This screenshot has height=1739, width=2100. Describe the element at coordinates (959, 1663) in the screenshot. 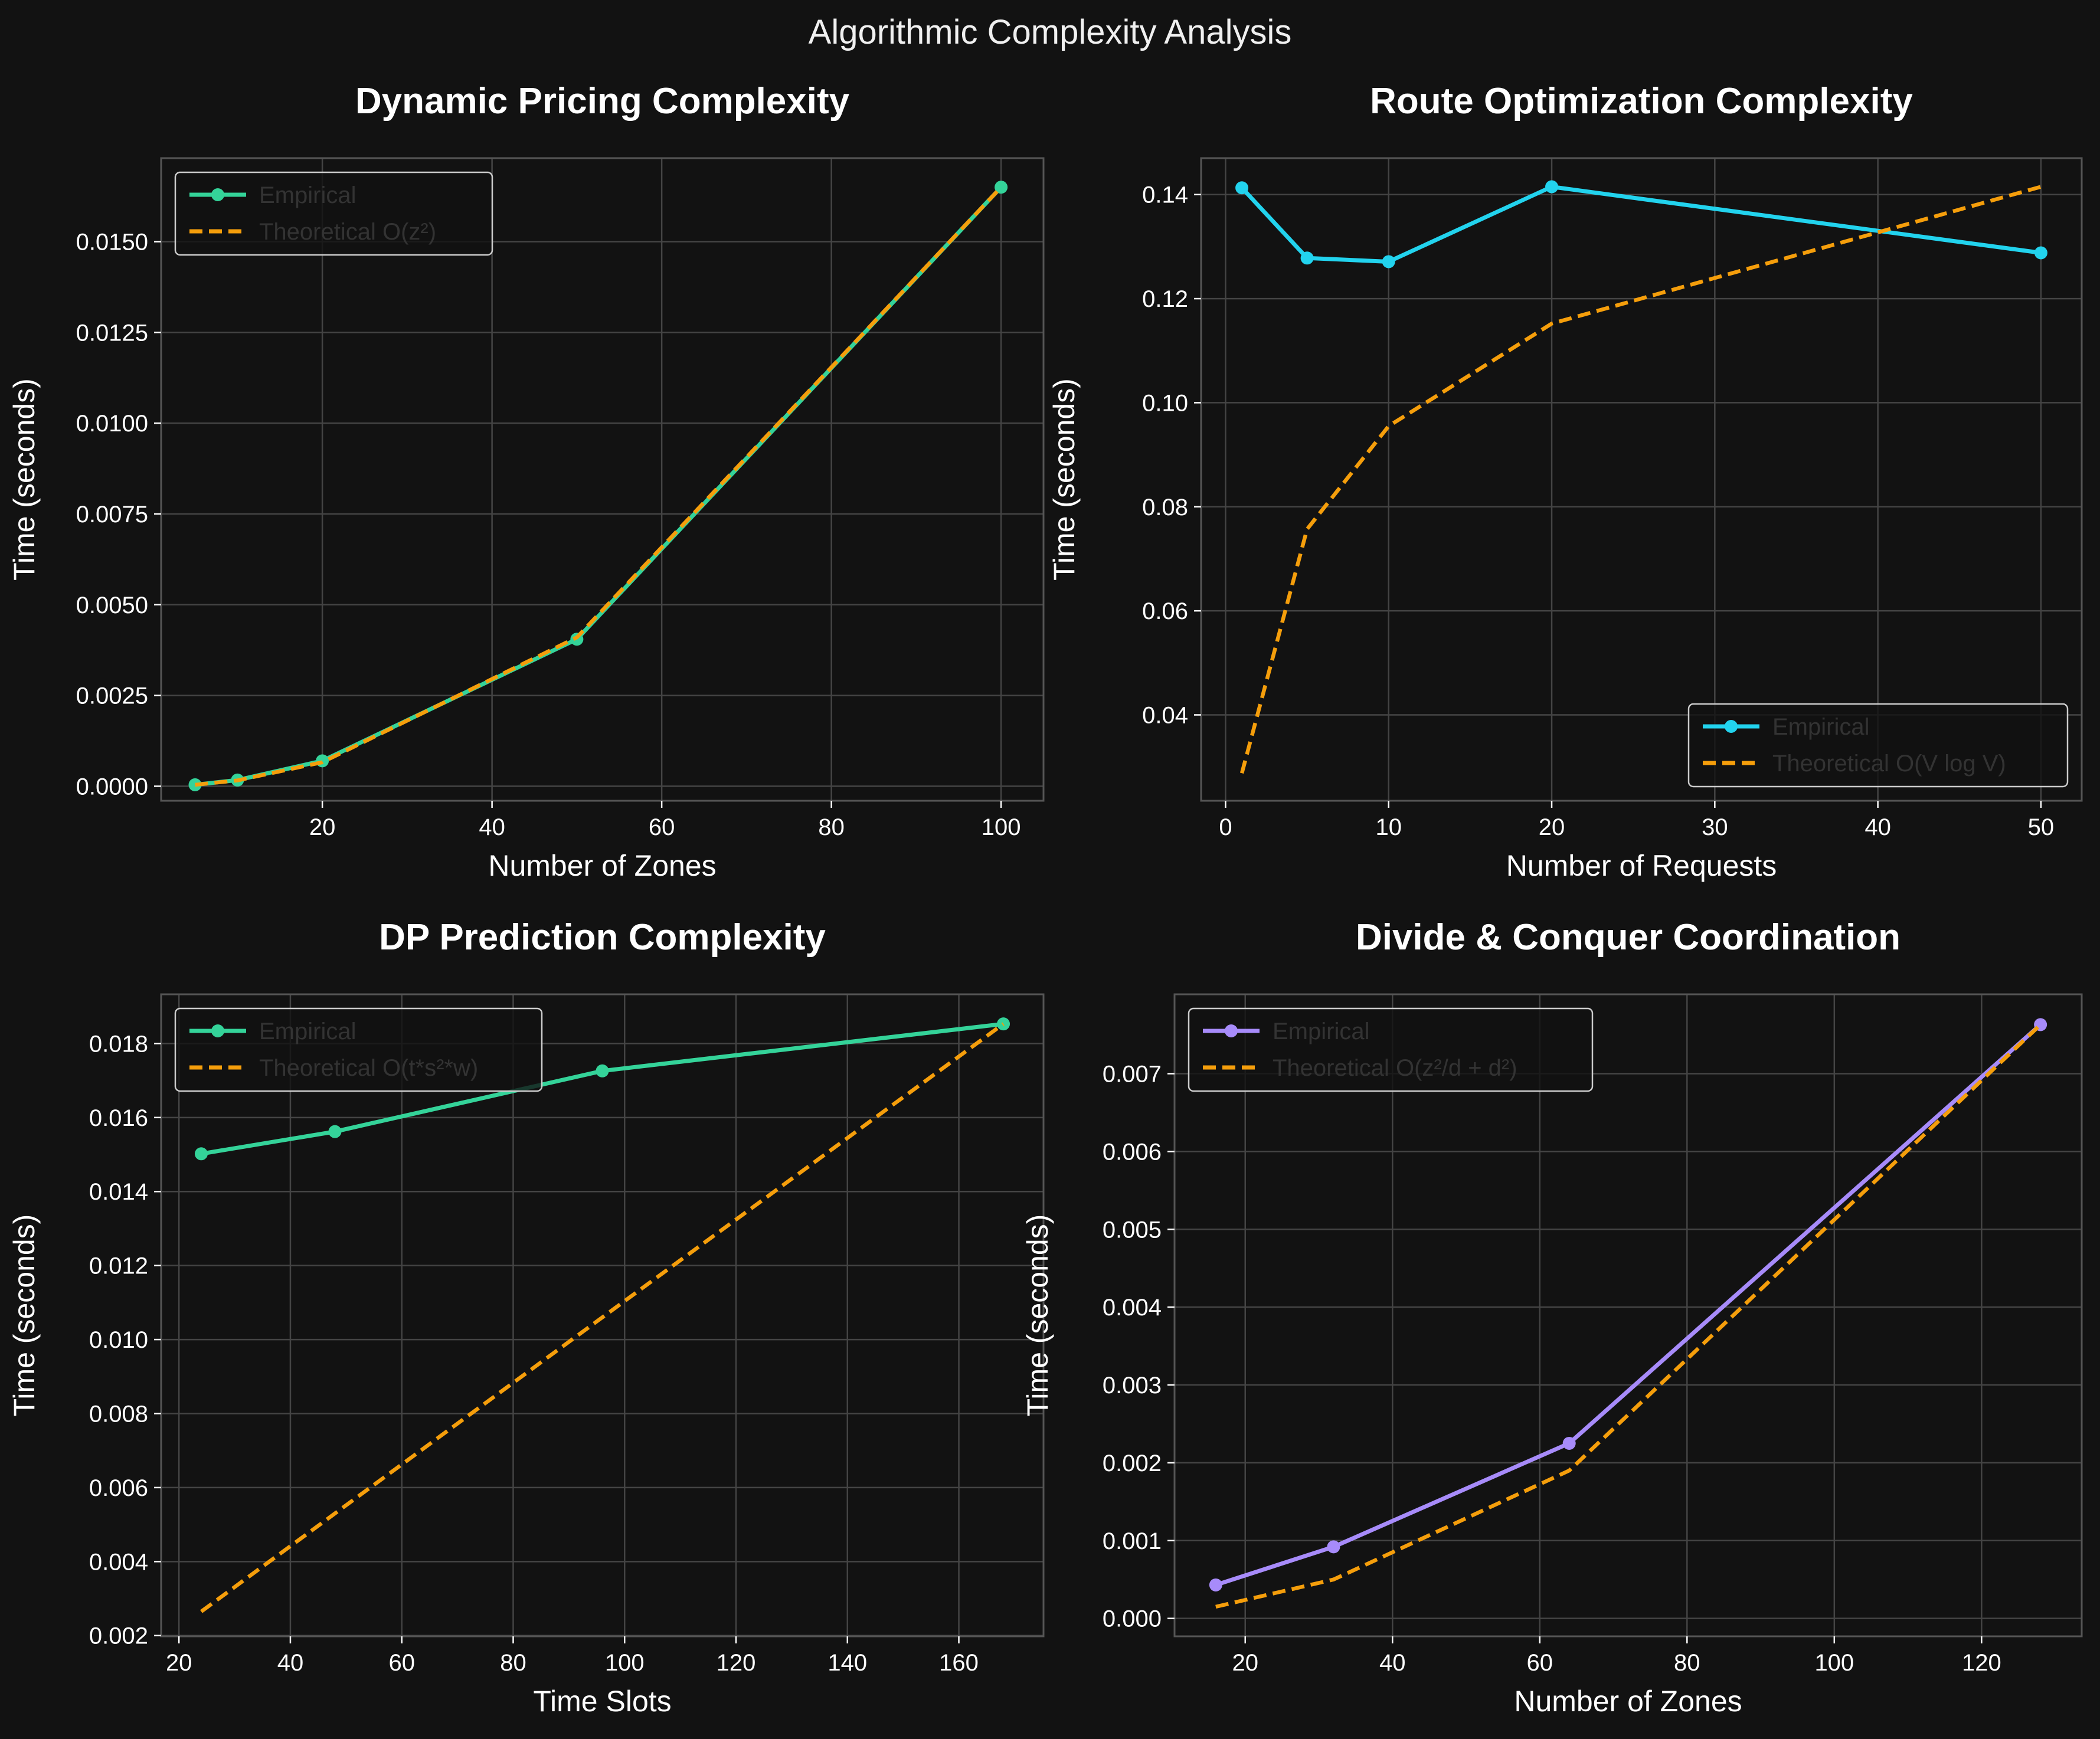

I see `x-tick-label: 160` at that location.